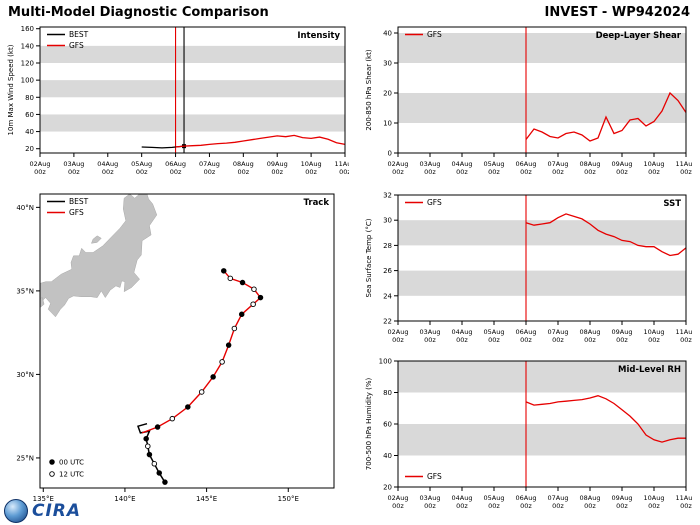 The image size is (700, 525). What do you see at coordinates (390, 154) in the screenshot?
I see `y-tick-label: 0` at bounding box center [390, 154].